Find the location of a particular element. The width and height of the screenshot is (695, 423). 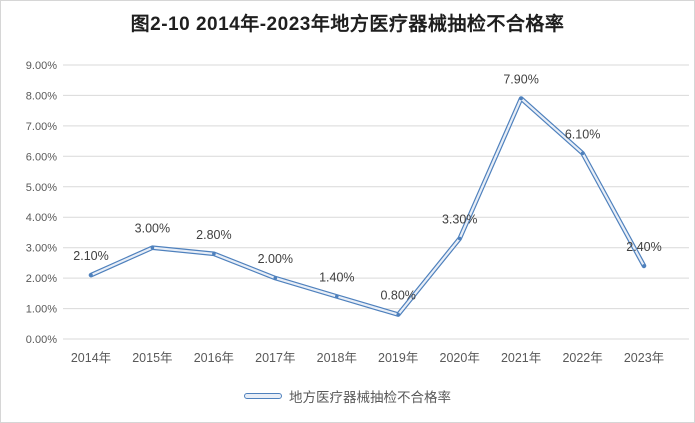

y-tick-label: 1.00% is located at coordinates (41, 310).